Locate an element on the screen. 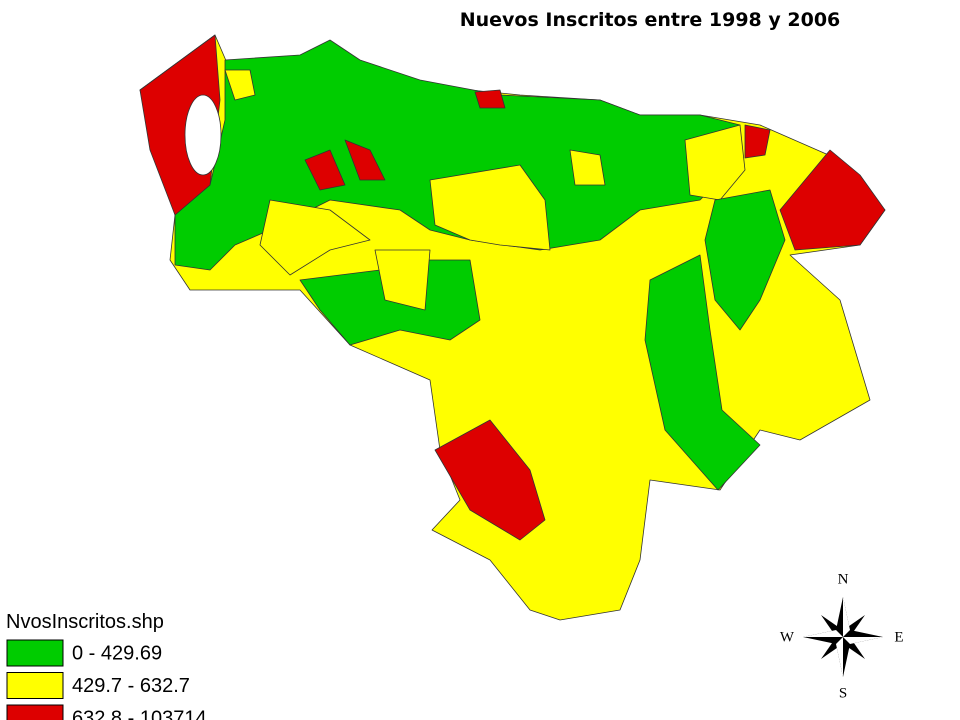  compass: N S E W is located at coordinates (842, 636).